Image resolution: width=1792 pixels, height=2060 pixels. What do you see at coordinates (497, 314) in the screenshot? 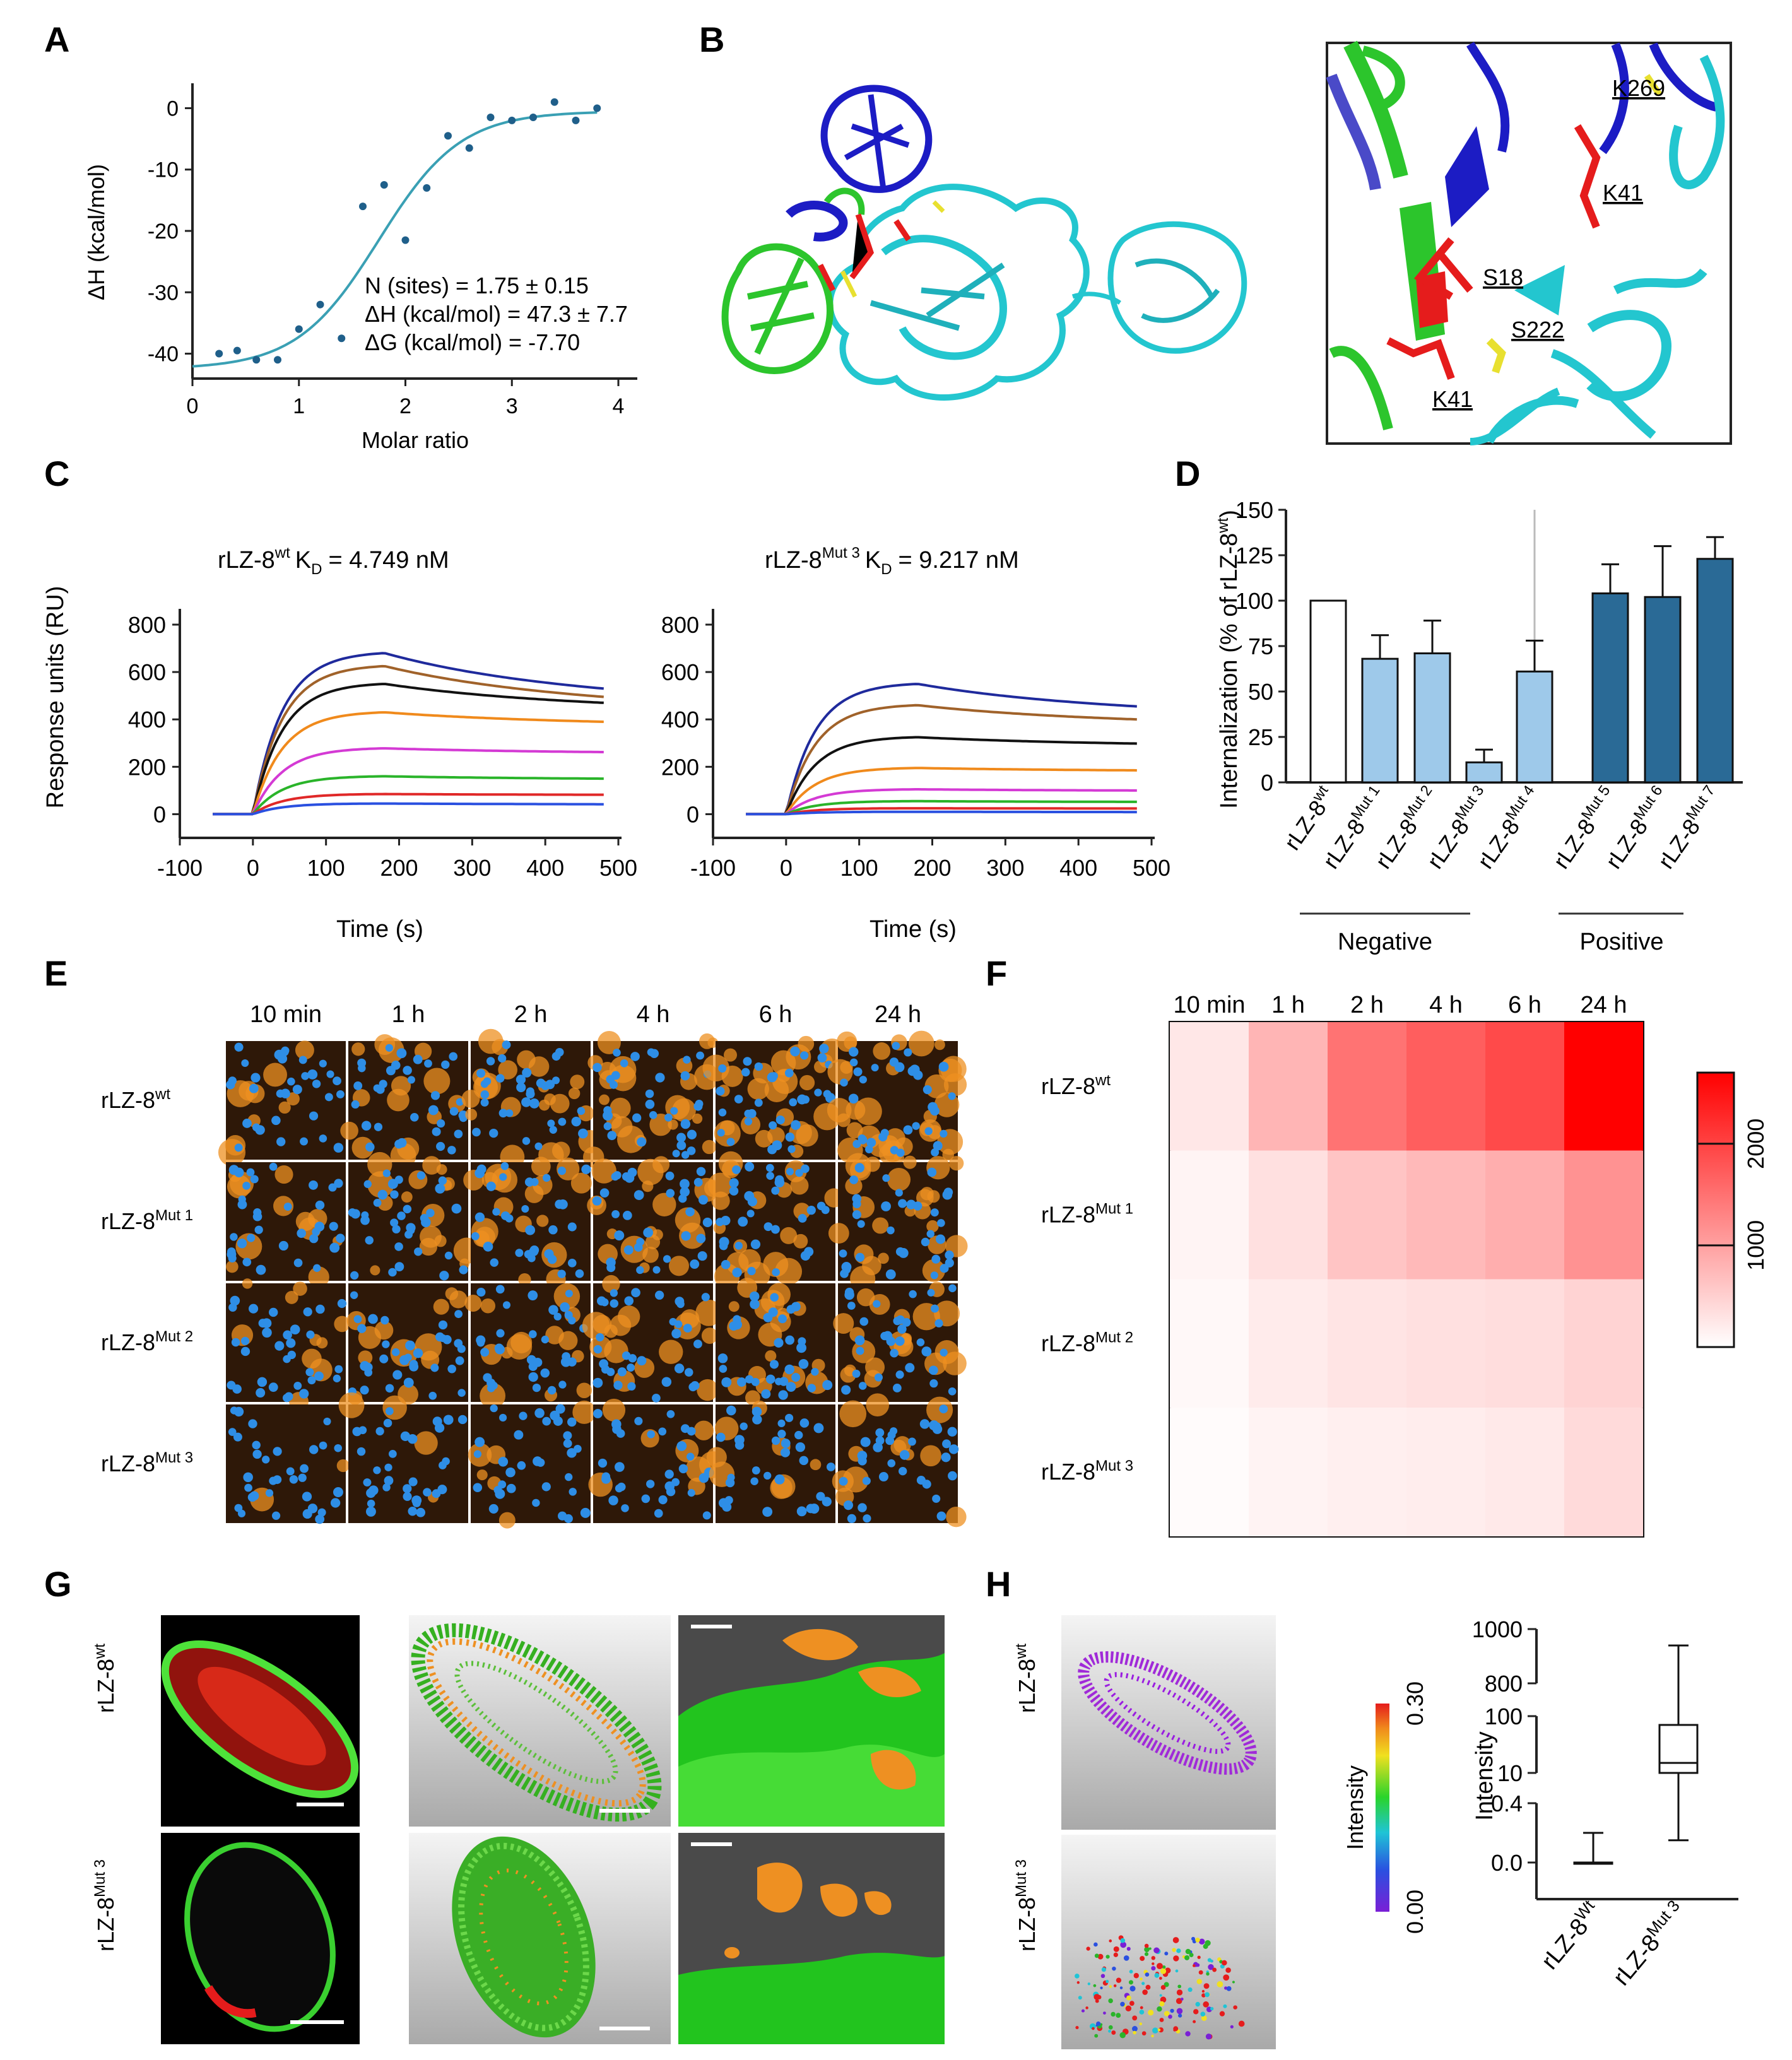
I see `a-annotation-dh: ΔH (kcal/mol) = 47.3 ± 7.7` at bounding box center [497, 314].